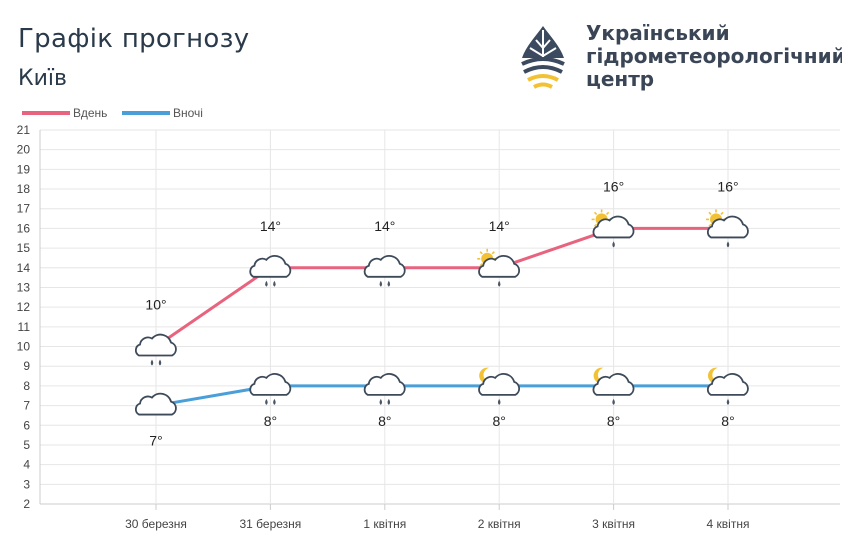  I want to click on x-tick-label: 3 квітня, so click(613, 524).